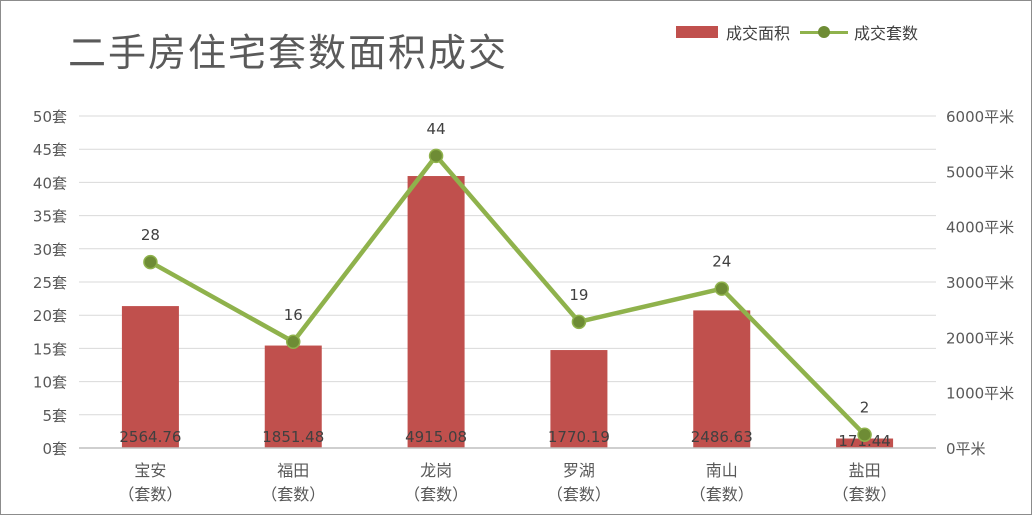 The image size is (1032, 515). Describe the element at coordinates (824, 32) in the screenshot. I see `legend-line-swatch` at that location.